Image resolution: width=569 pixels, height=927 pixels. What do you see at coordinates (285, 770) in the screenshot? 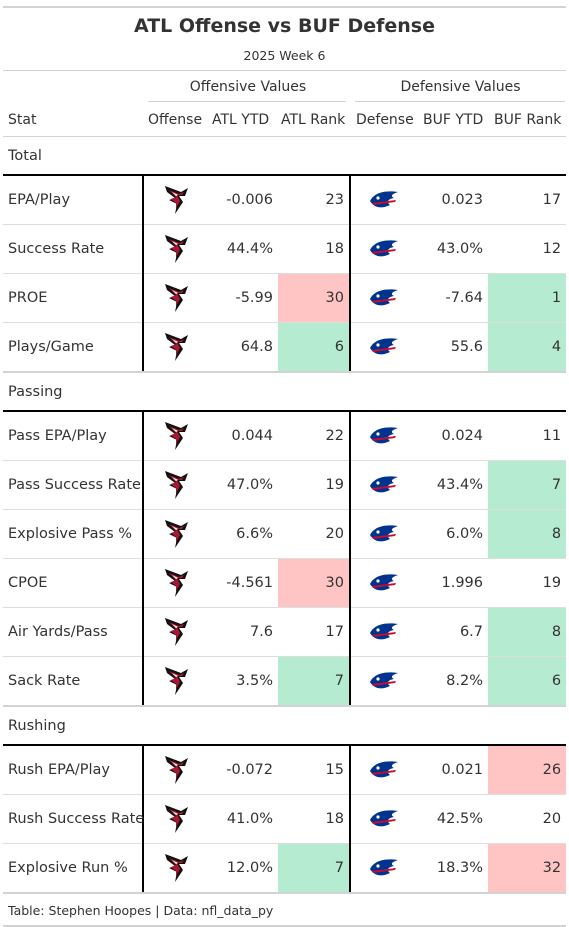
I see `table-row: Rush EPA/Play -0.072 15 0.021 26` at bounding box center [285, 770].